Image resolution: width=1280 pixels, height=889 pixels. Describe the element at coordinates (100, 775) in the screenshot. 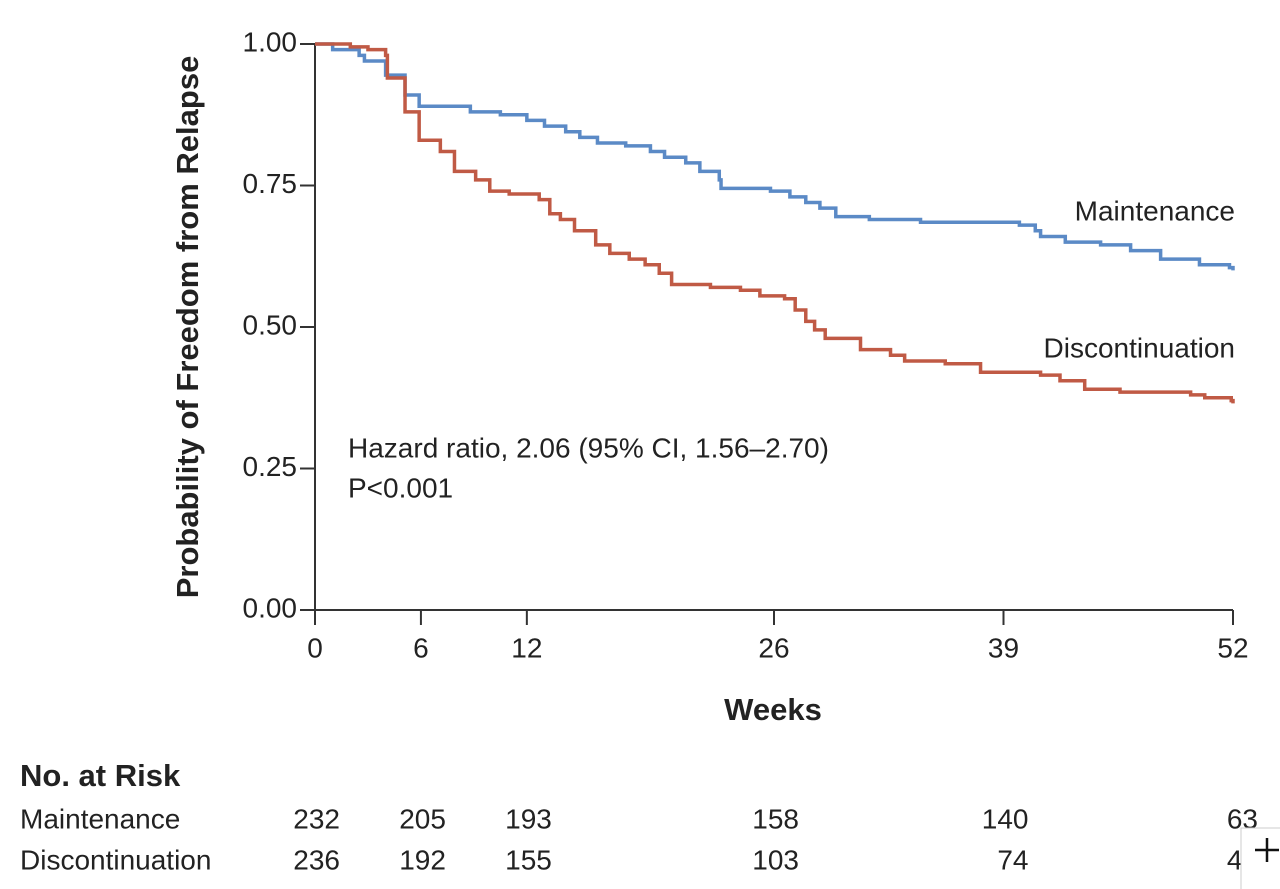

I see `risk-title: No. at Risk` at that location.